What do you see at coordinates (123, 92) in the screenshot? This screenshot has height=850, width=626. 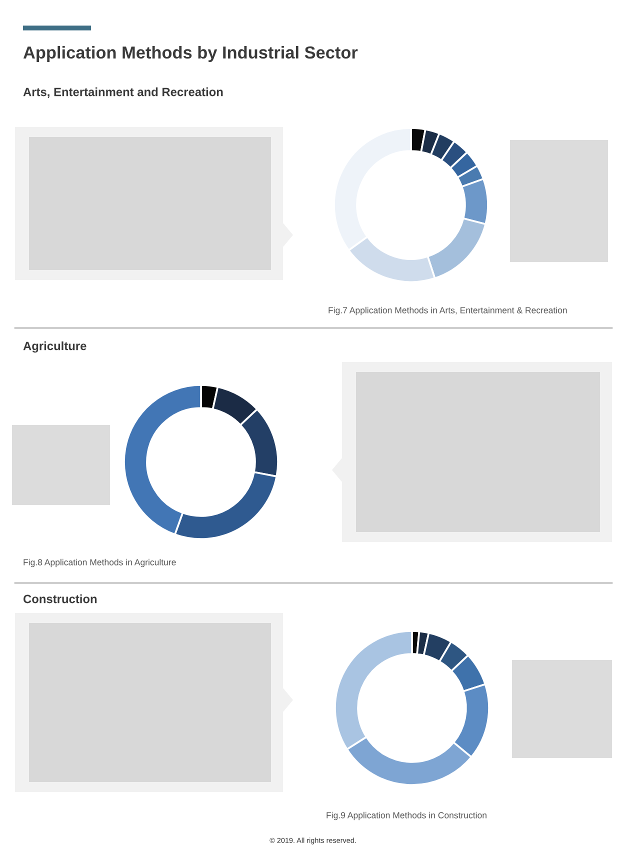 I see `text: Arts, Entertainment and Recreation` at bounding box center [123, 92].